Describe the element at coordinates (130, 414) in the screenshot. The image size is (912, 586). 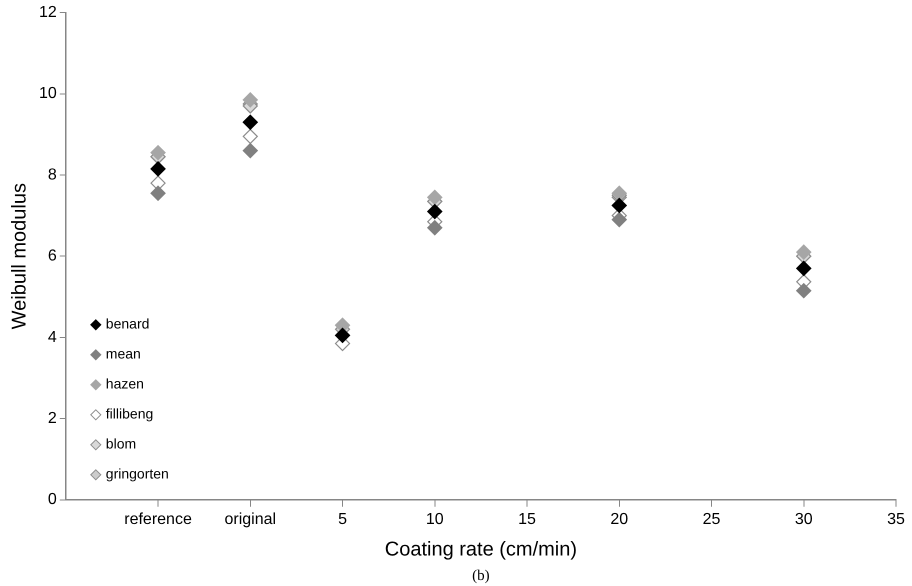
I see `legend-label: fillibeng` at that location.